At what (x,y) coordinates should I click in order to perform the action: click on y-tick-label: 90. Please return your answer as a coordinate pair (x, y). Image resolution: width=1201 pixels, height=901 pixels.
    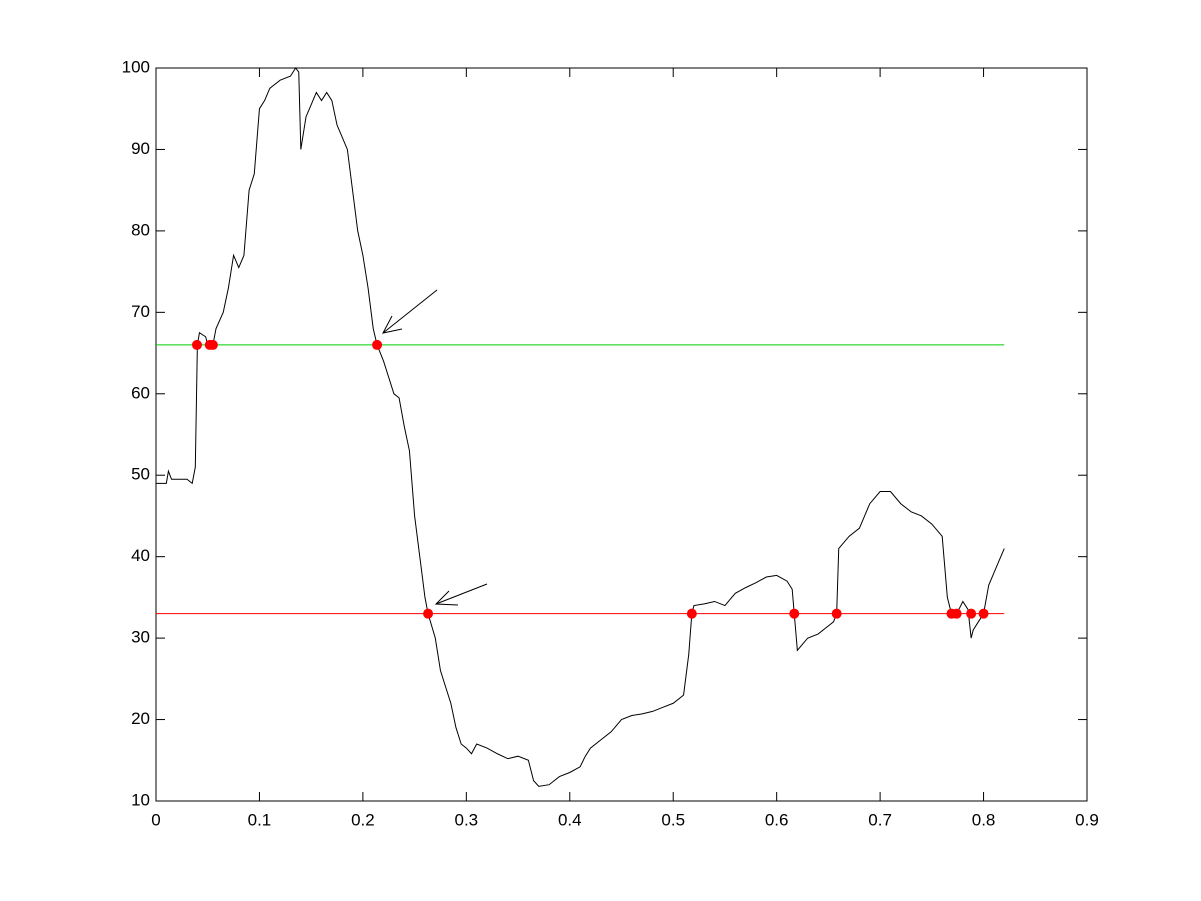
    Looking at the image, I should click on (140, 148).